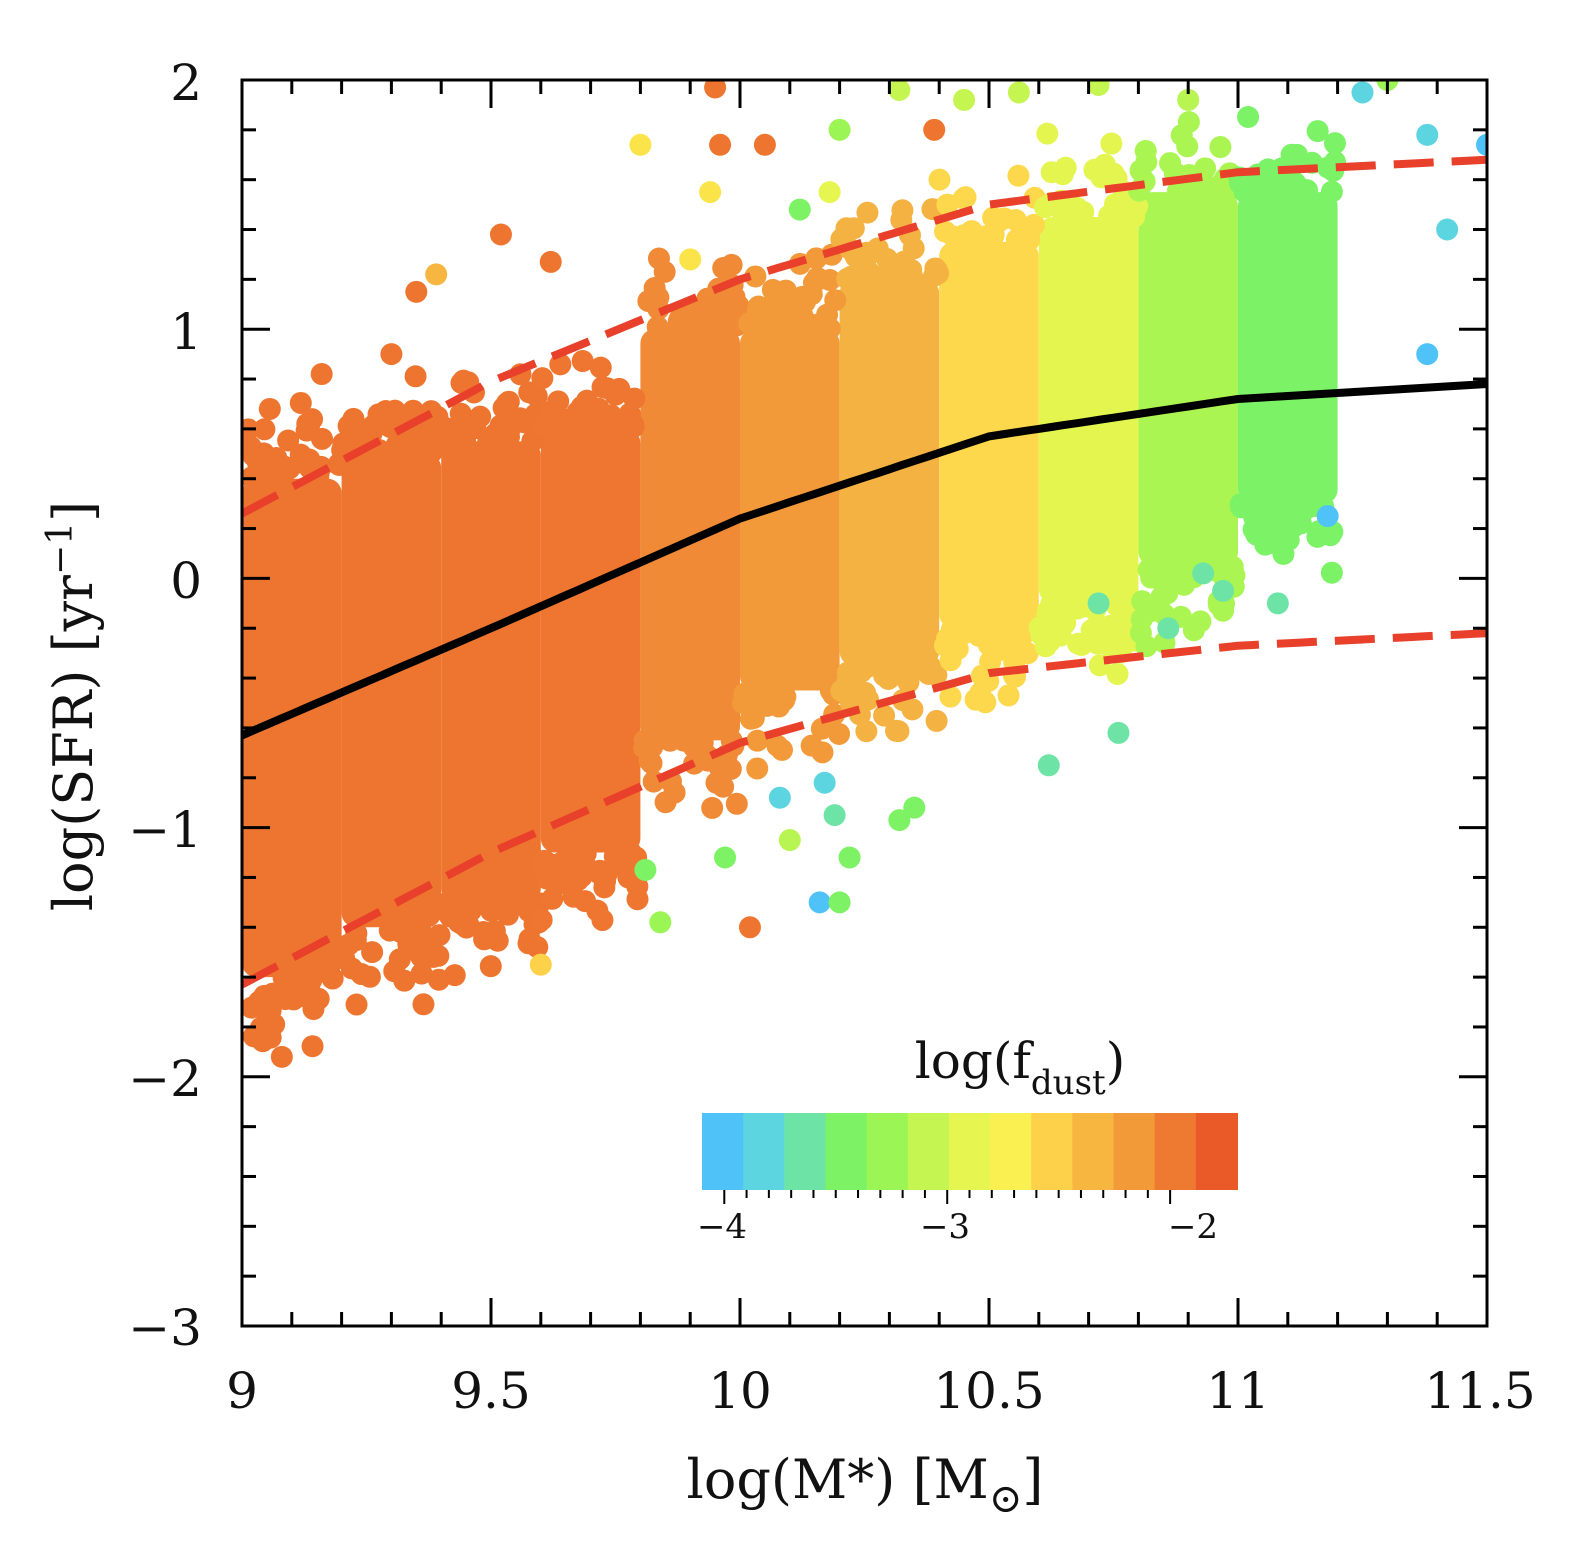  Describe the element at coordinates (242, 1391) in the screenshot. I see `x-tick-label: 9` at that location.